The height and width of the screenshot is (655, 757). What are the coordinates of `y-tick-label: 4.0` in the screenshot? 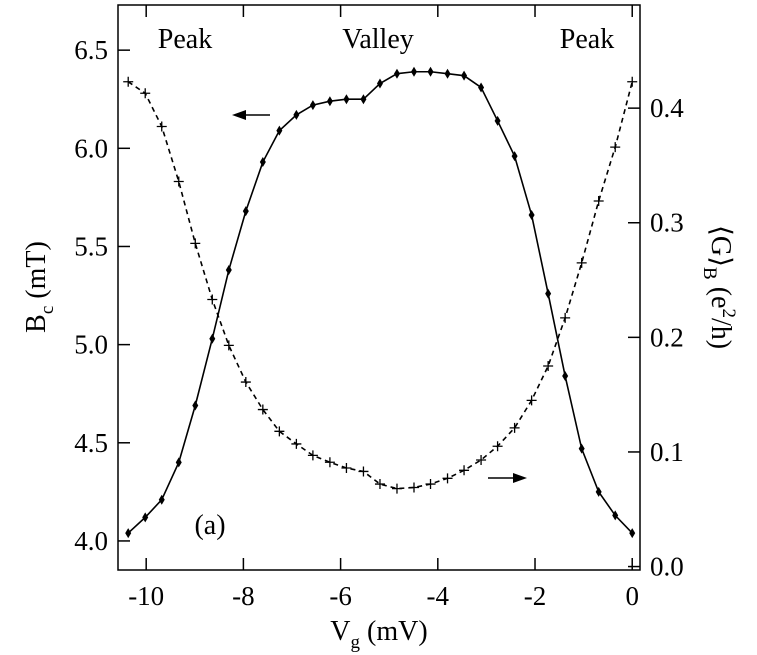 It's located at (91, 541).